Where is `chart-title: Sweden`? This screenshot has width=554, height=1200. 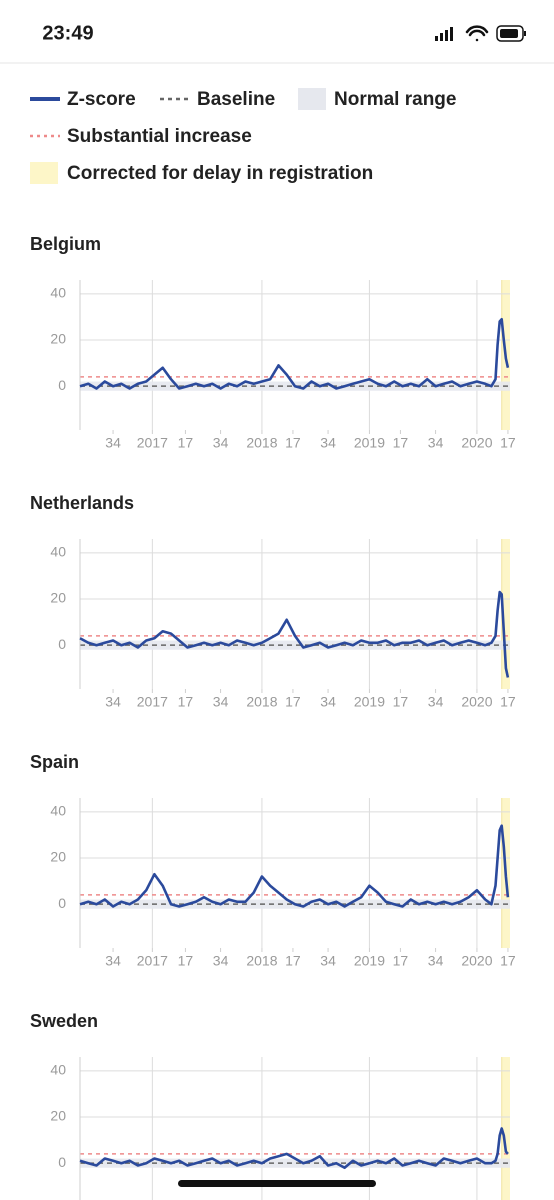
chart-title: Sweden is located at coordinates (64, 1021).